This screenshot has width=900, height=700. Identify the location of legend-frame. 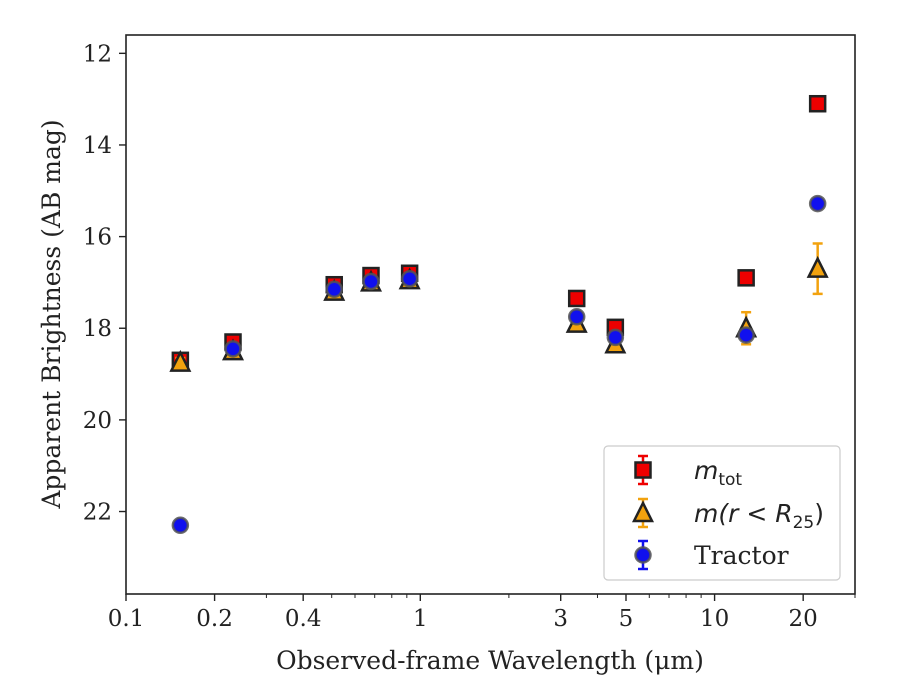
(722, 513).